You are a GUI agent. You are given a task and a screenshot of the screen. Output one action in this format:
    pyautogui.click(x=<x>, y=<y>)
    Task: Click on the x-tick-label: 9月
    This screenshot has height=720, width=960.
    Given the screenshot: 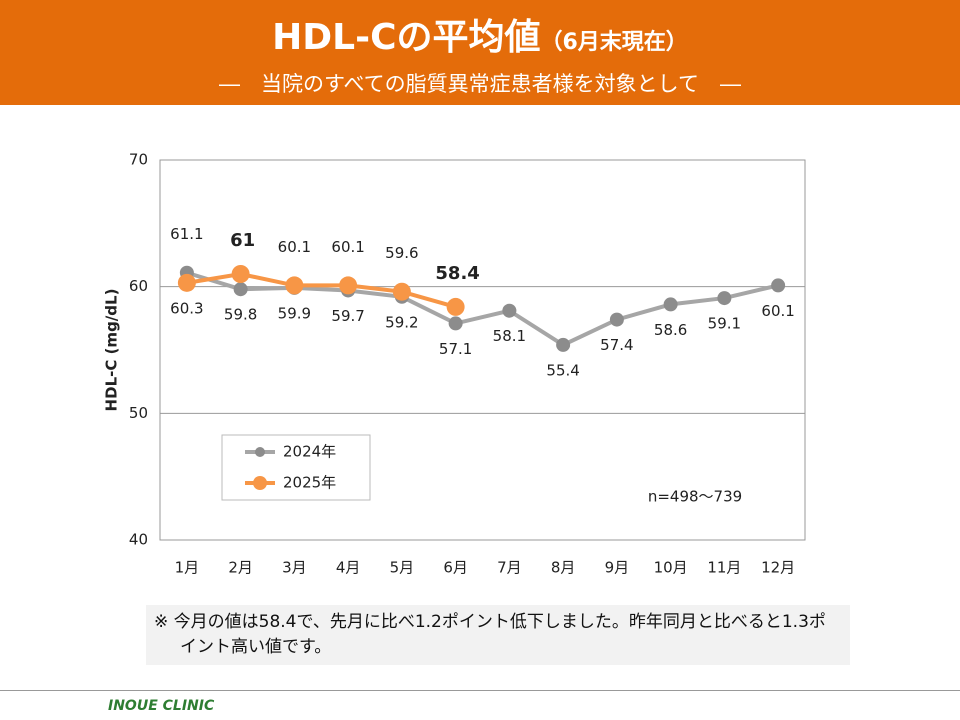 What is the action you would take?
    pyautogui.click(x=617, y=568)
    